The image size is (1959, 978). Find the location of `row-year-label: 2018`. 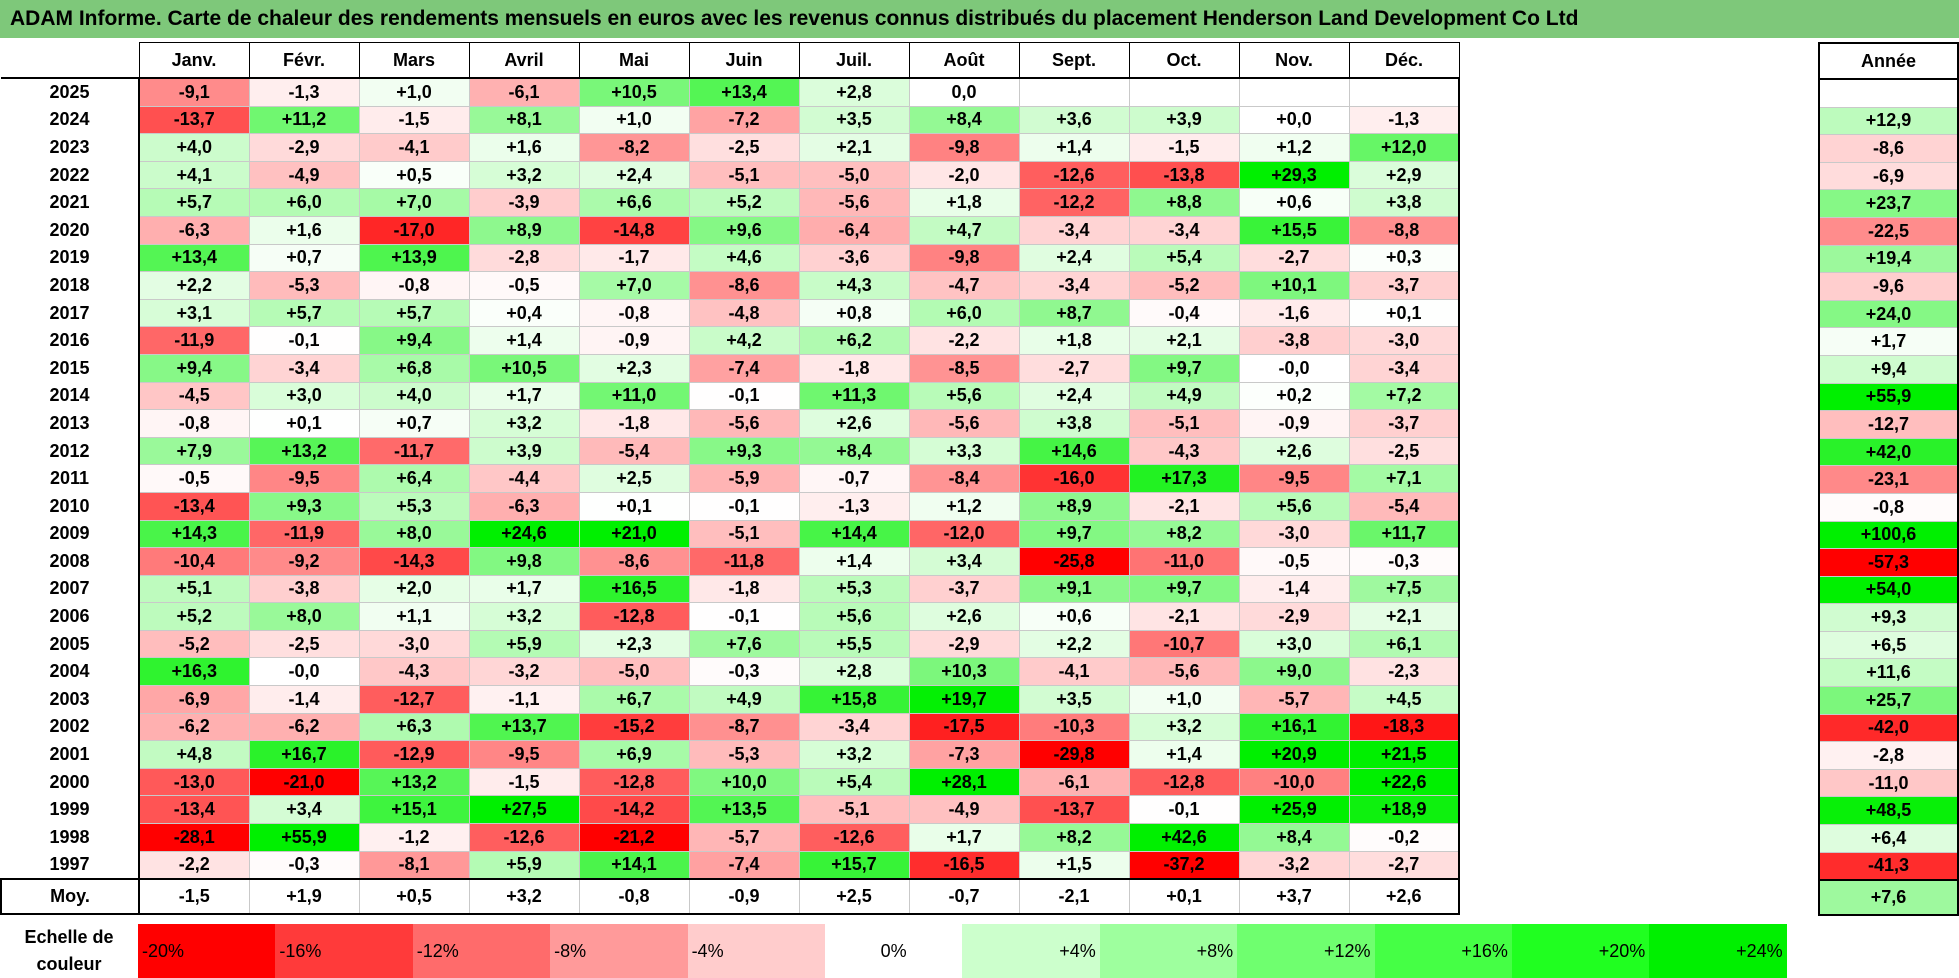

row-year-label: 2018 is located at coordinates (70, 285).